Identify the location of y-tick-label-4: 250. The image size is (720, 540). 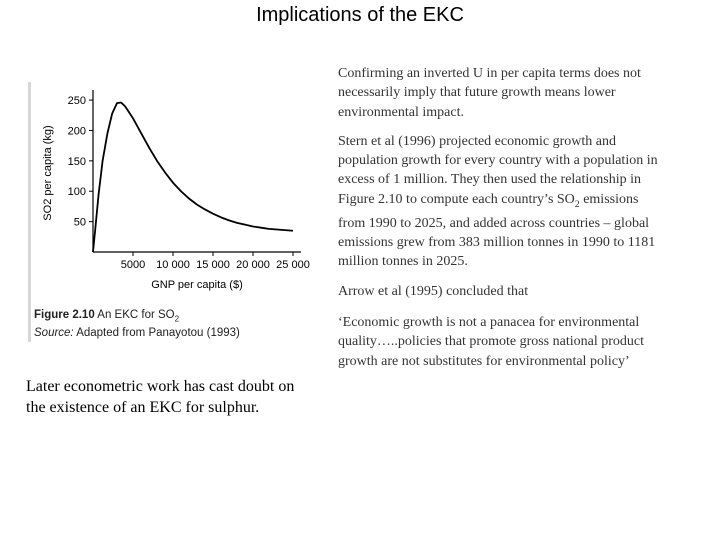
(77, 101).